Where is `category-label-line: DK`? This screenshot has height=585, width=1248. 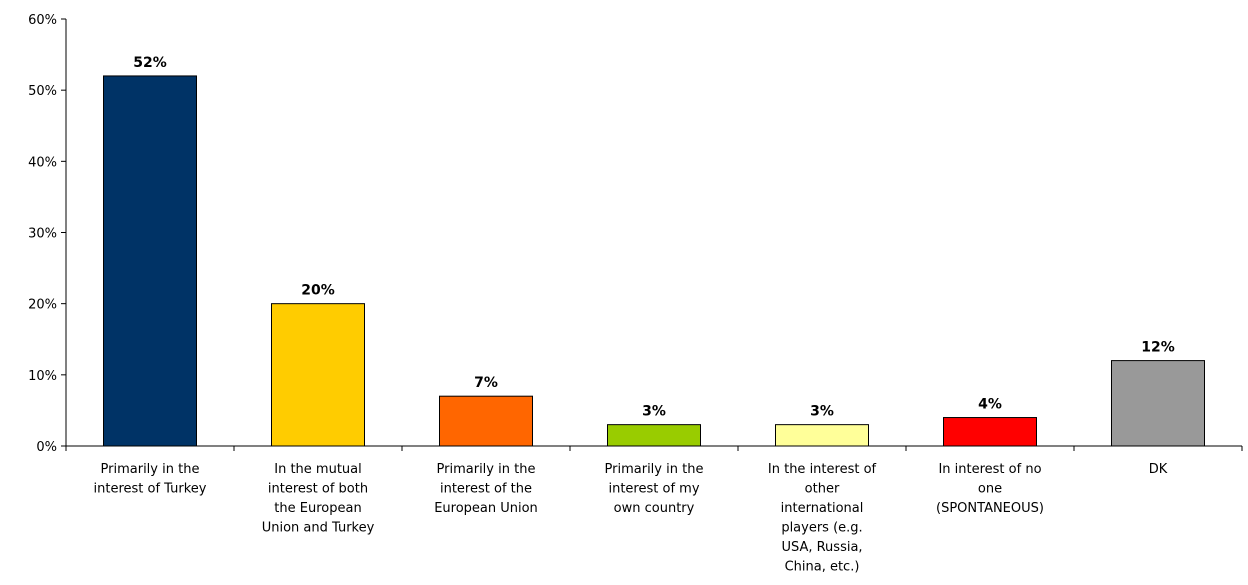
category-label-line: DK is located at coordinates (1158, 469).